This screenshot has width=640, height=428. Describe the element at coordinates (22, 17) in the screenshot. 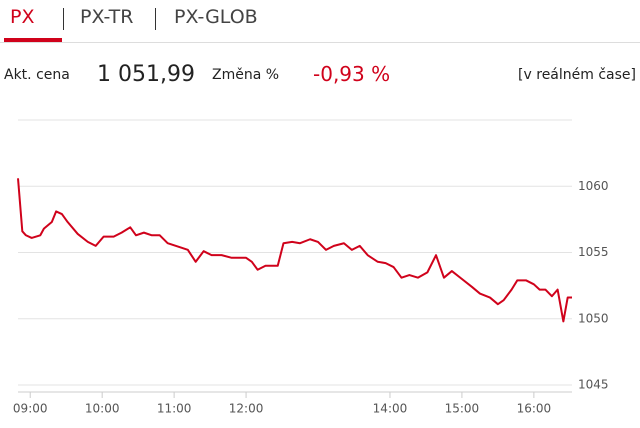

I see `tab: PX` at that location.